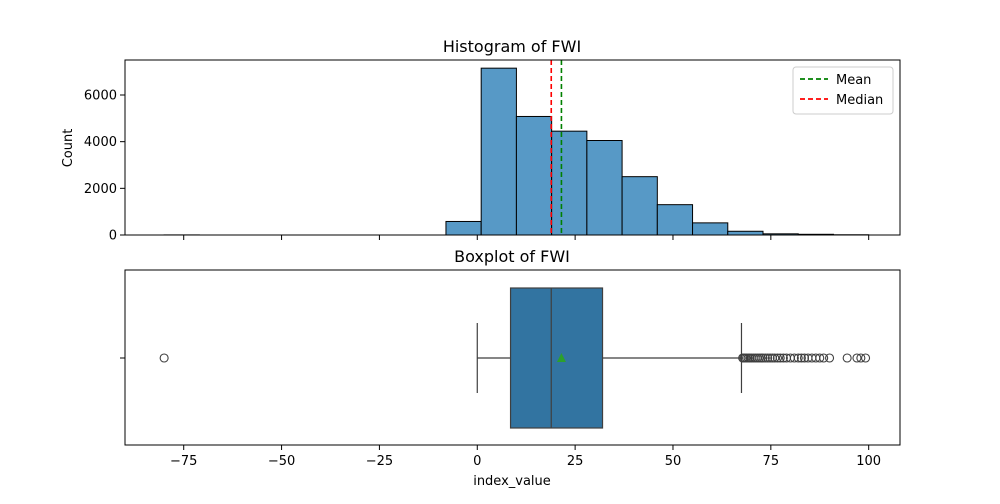 The width and height of the screenshot is (1000, 504). Describe the element at coordinates (100, 96) in the screenshot. I see `y-tick-label: 6000` at that location.